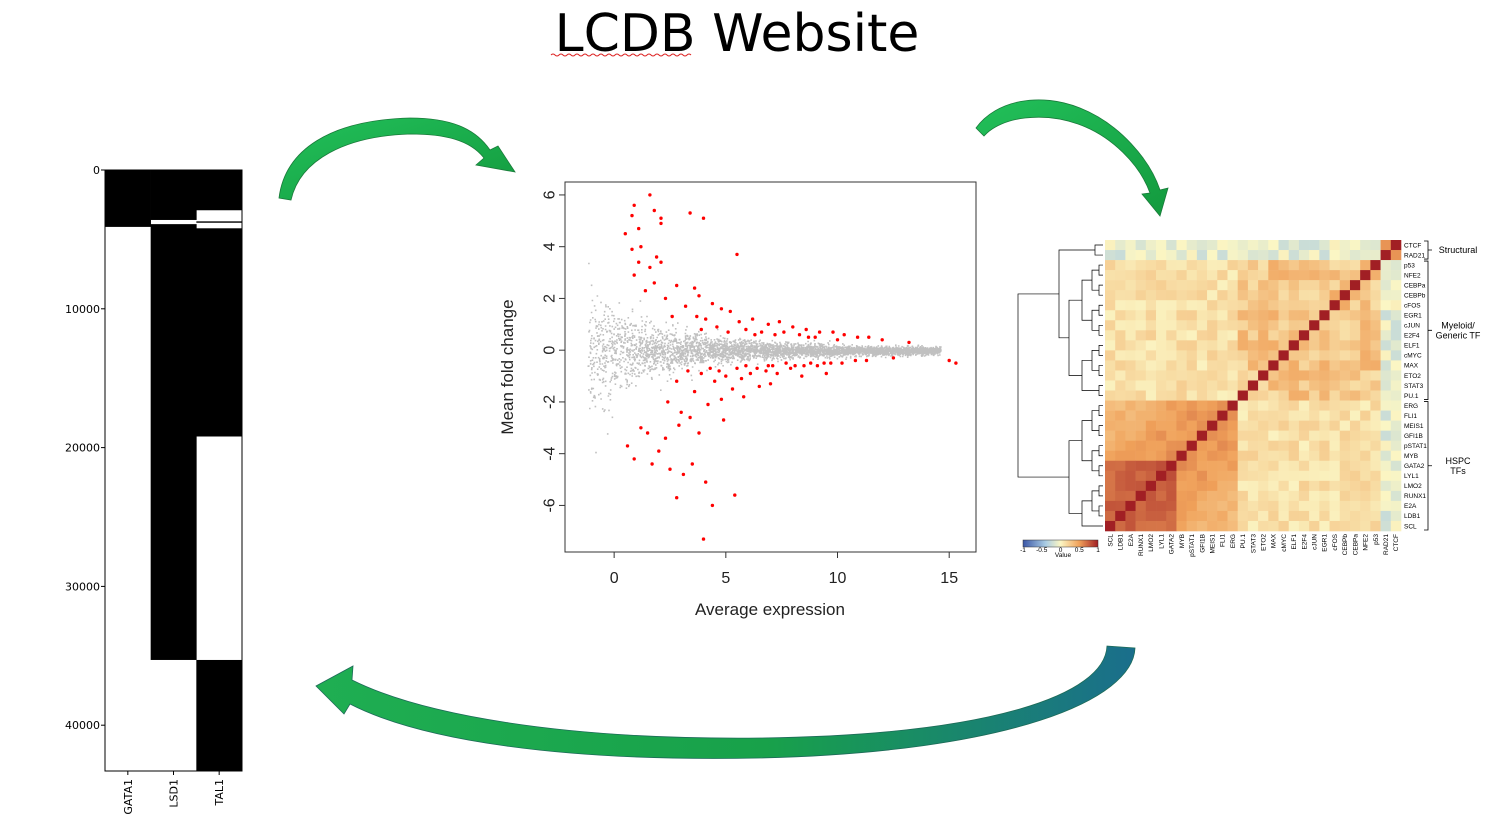 This screenshot has width=1500, height=823. I want to click on heatmap-column-label: FLI1, so click(1223, 540).